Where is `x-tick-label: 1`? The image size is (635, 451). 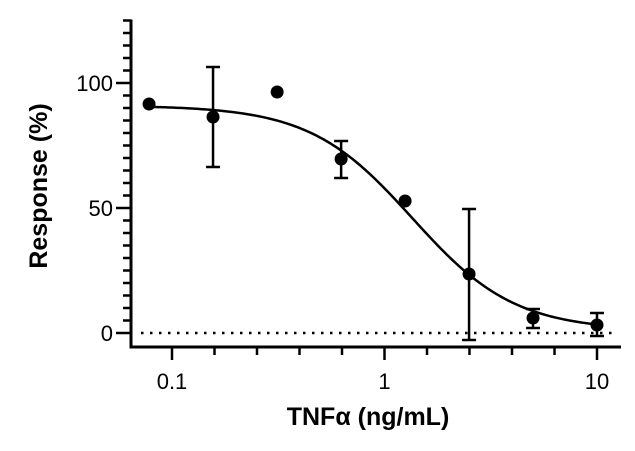 x-tick-label: 1 is located at coordinates (384, 381).